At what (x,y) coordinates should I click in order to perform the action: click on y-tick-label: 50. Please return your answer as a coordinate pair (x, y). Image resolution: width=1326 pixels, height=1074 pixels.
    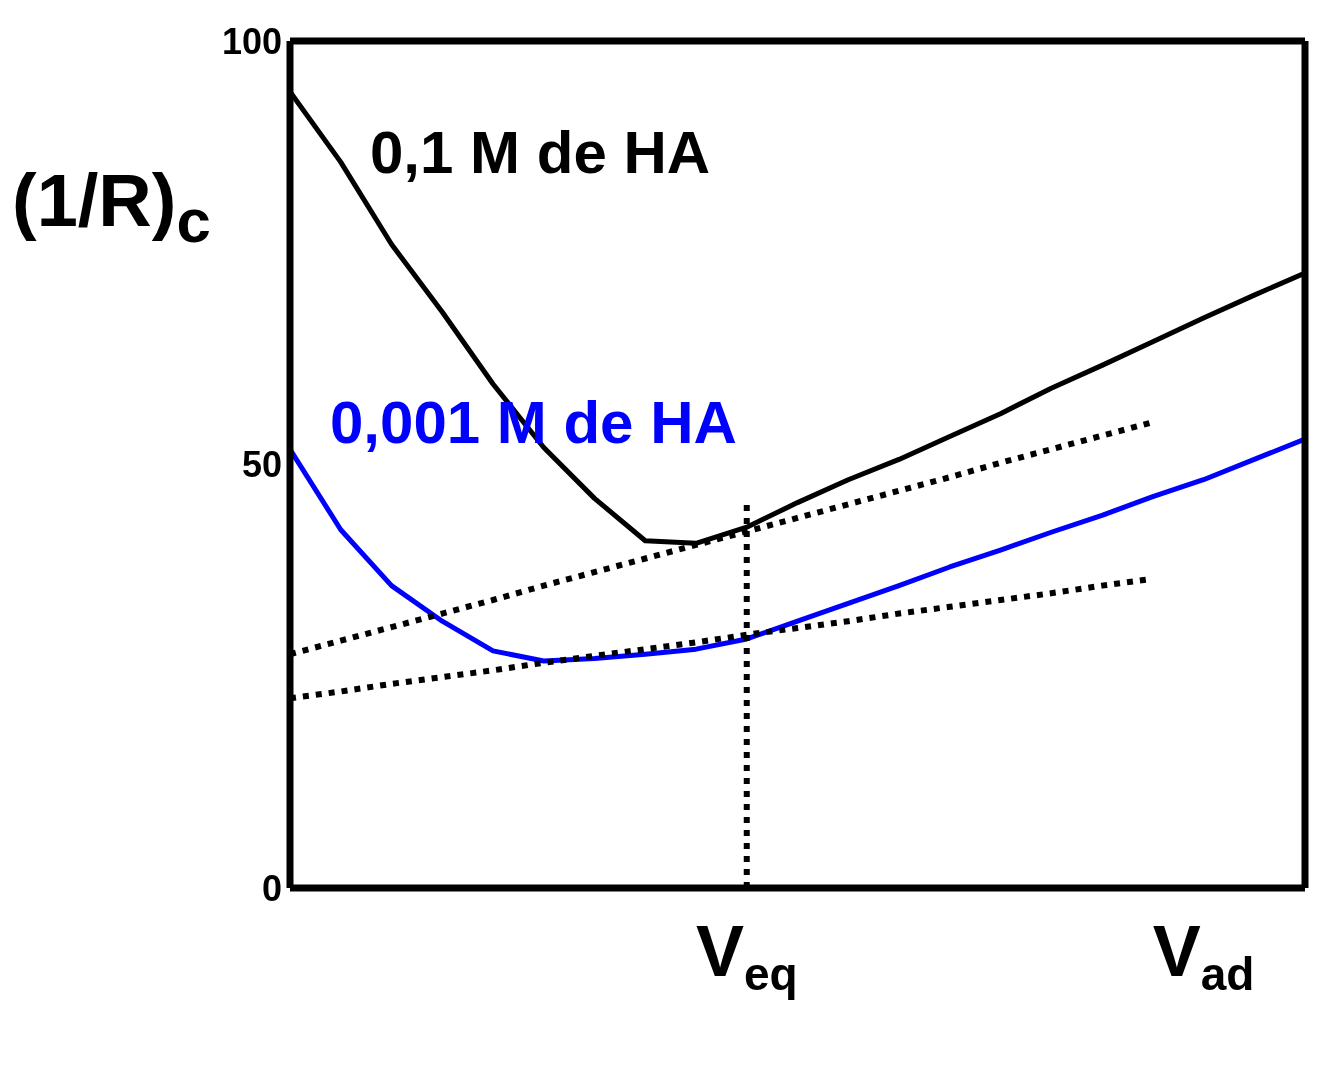
    Looking at the image, I should click on (261, 465).